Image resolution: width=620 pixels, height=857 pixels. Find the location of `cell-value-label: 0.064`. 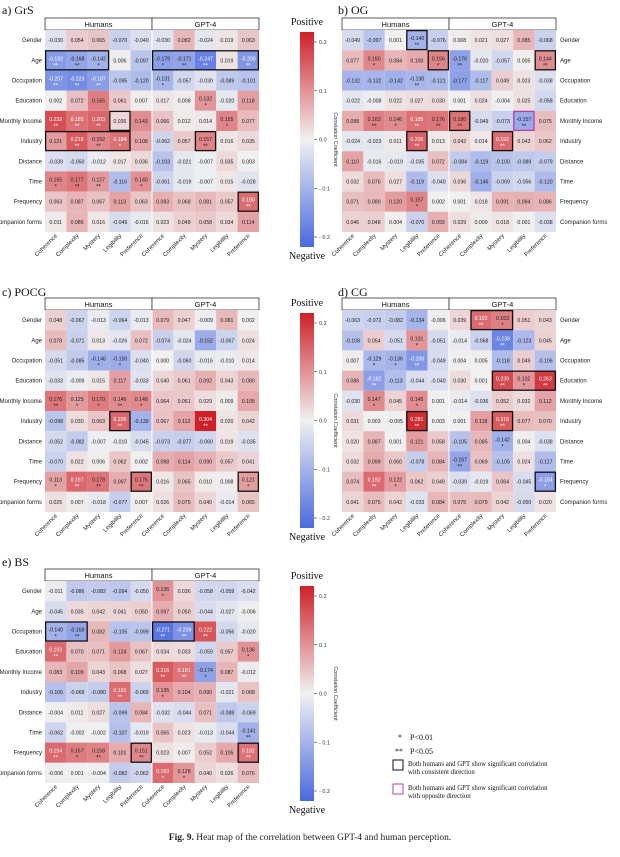

cell-value-label: 0.064 is located at coordinates (502, 483).